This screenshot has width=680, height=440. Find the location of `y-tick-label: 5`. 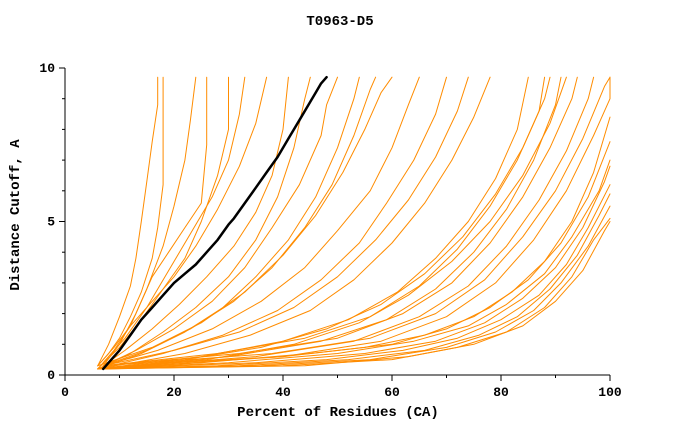

y-tick-label: 5 is located at coordinates (51, 222).